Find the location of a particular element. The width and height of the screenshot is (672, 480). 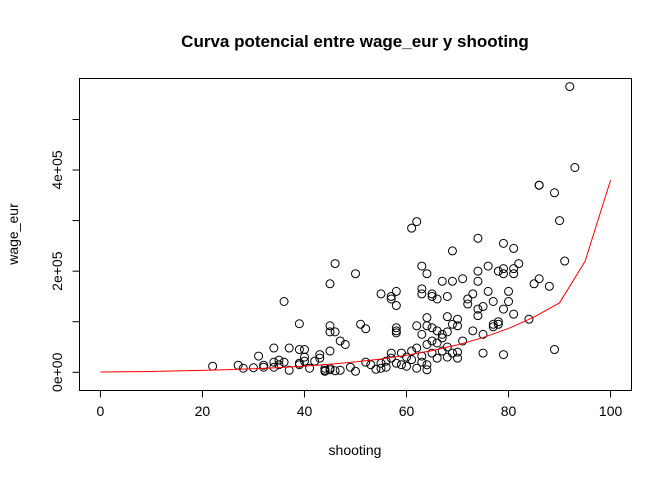

y-tick-label: 4e+05 is located at coordinates (57, 170).